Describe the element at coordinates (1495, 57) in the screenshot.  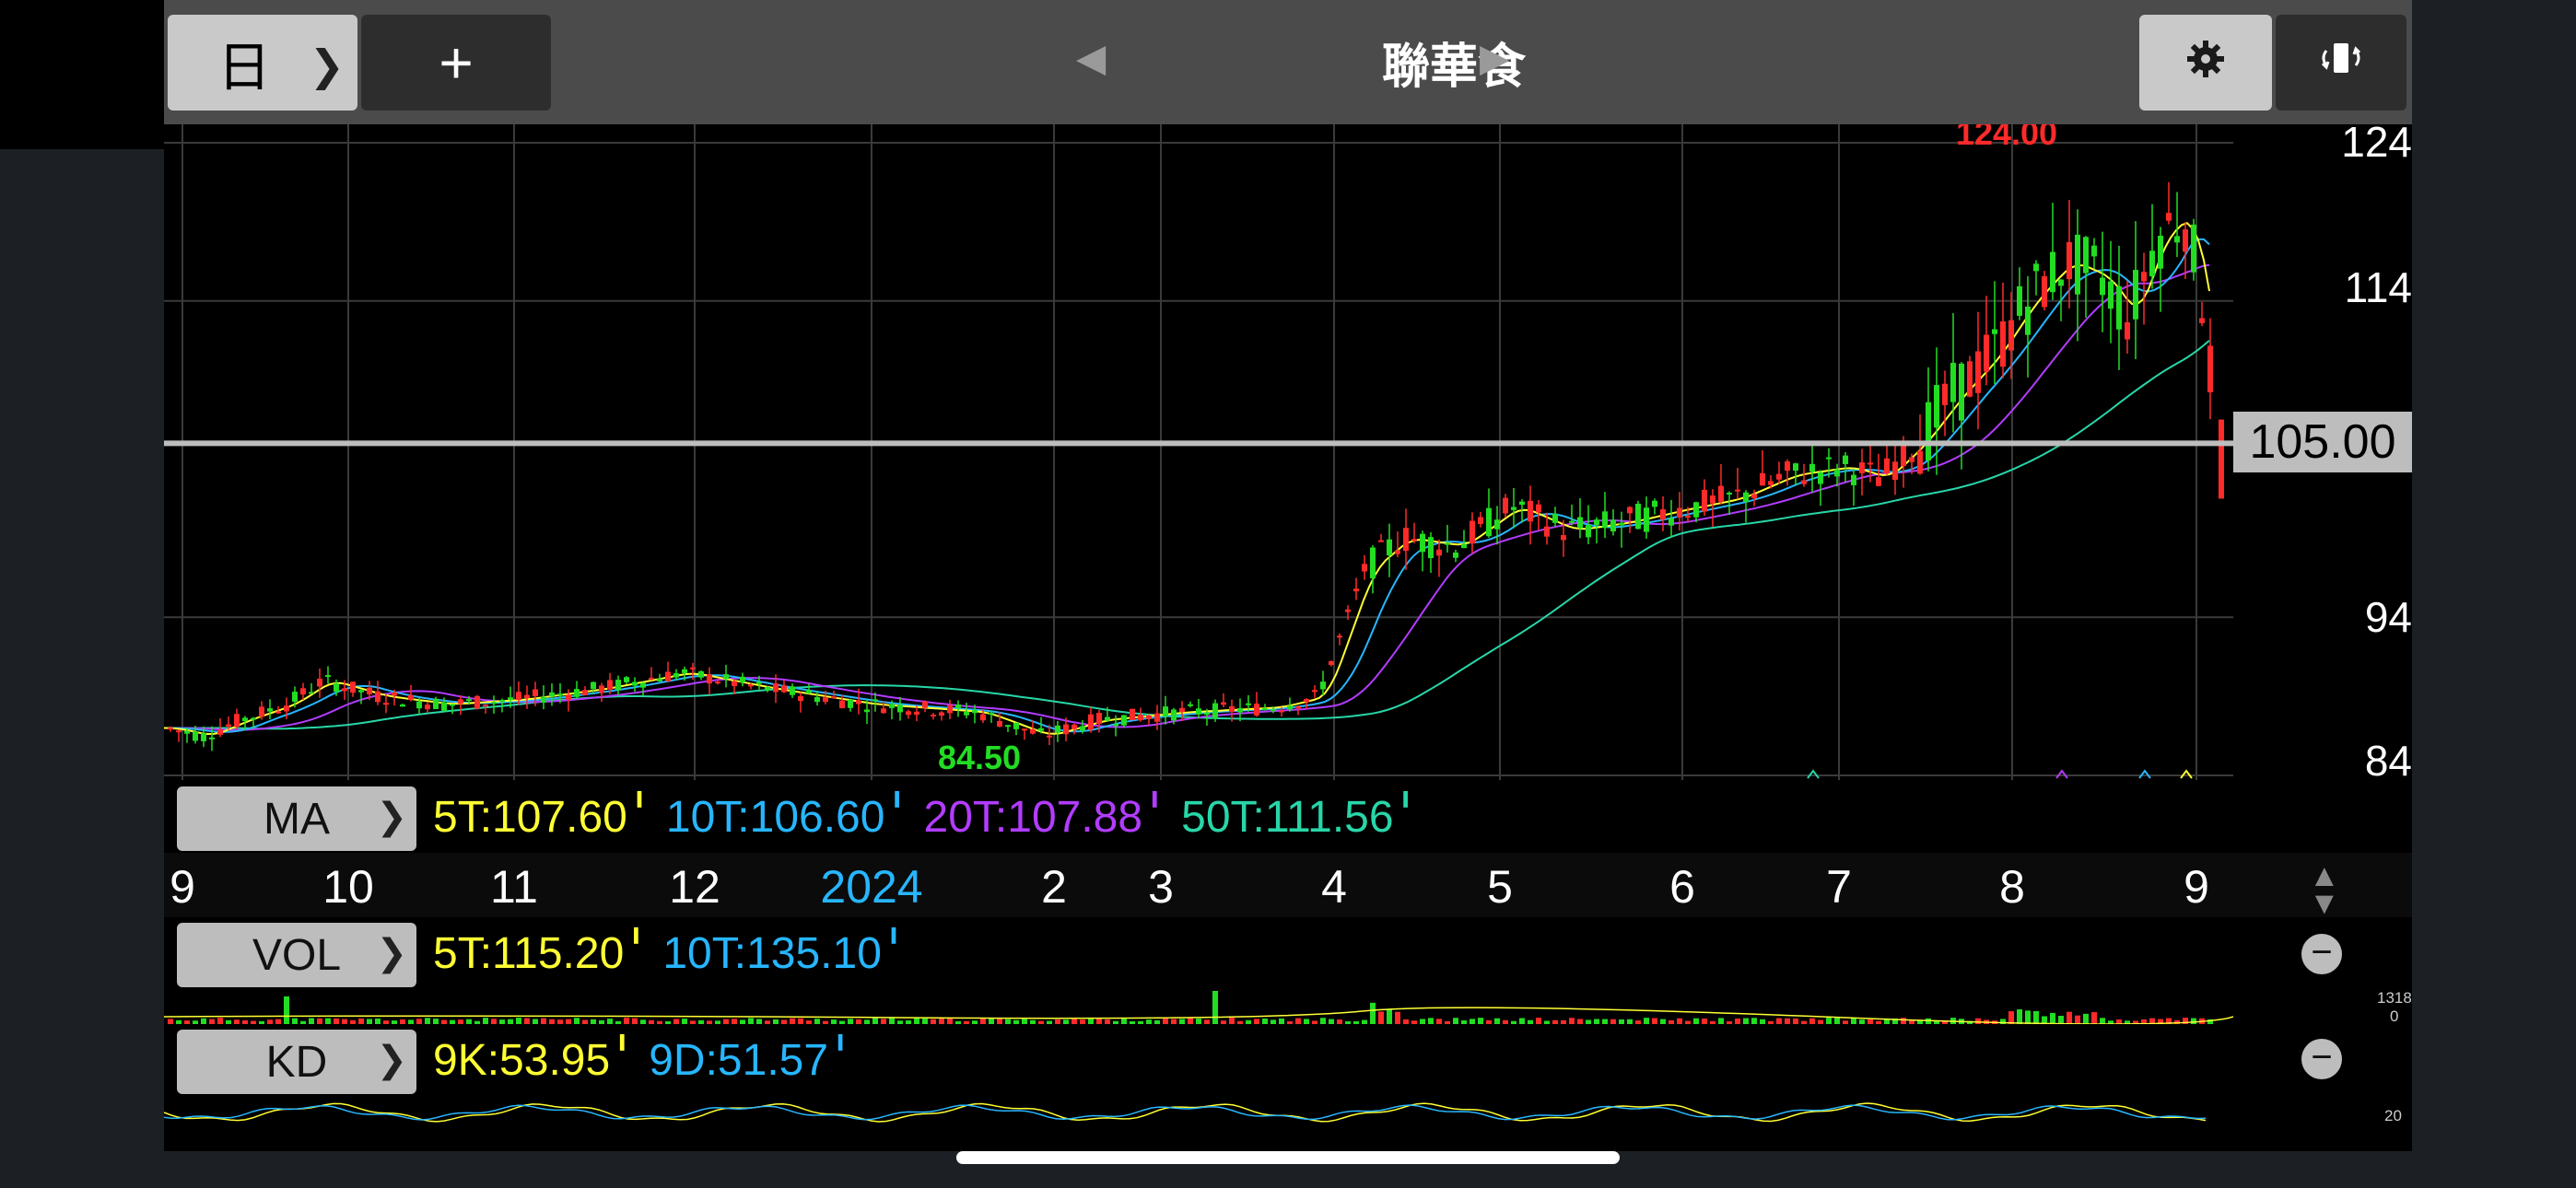
I see `next-stock-icon: ▶` at that location.